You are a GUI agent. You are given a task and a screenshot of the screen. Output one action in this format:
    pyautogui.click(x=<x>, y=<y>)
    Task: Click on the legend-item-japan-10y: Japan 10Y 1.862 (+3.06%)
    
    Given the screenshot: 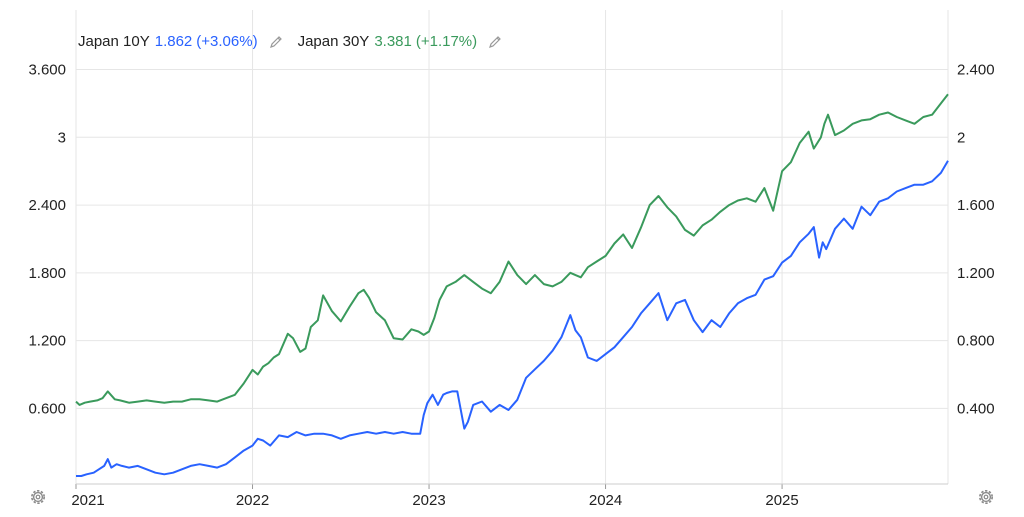 What is the action you would take?
    pyautogui.click(x=181, y=41)
    